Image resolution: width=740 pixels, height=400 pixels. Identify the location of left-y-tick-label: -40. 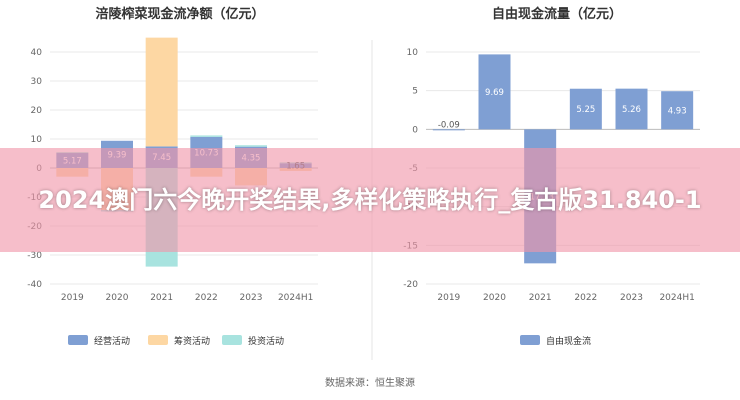
(34, 285).